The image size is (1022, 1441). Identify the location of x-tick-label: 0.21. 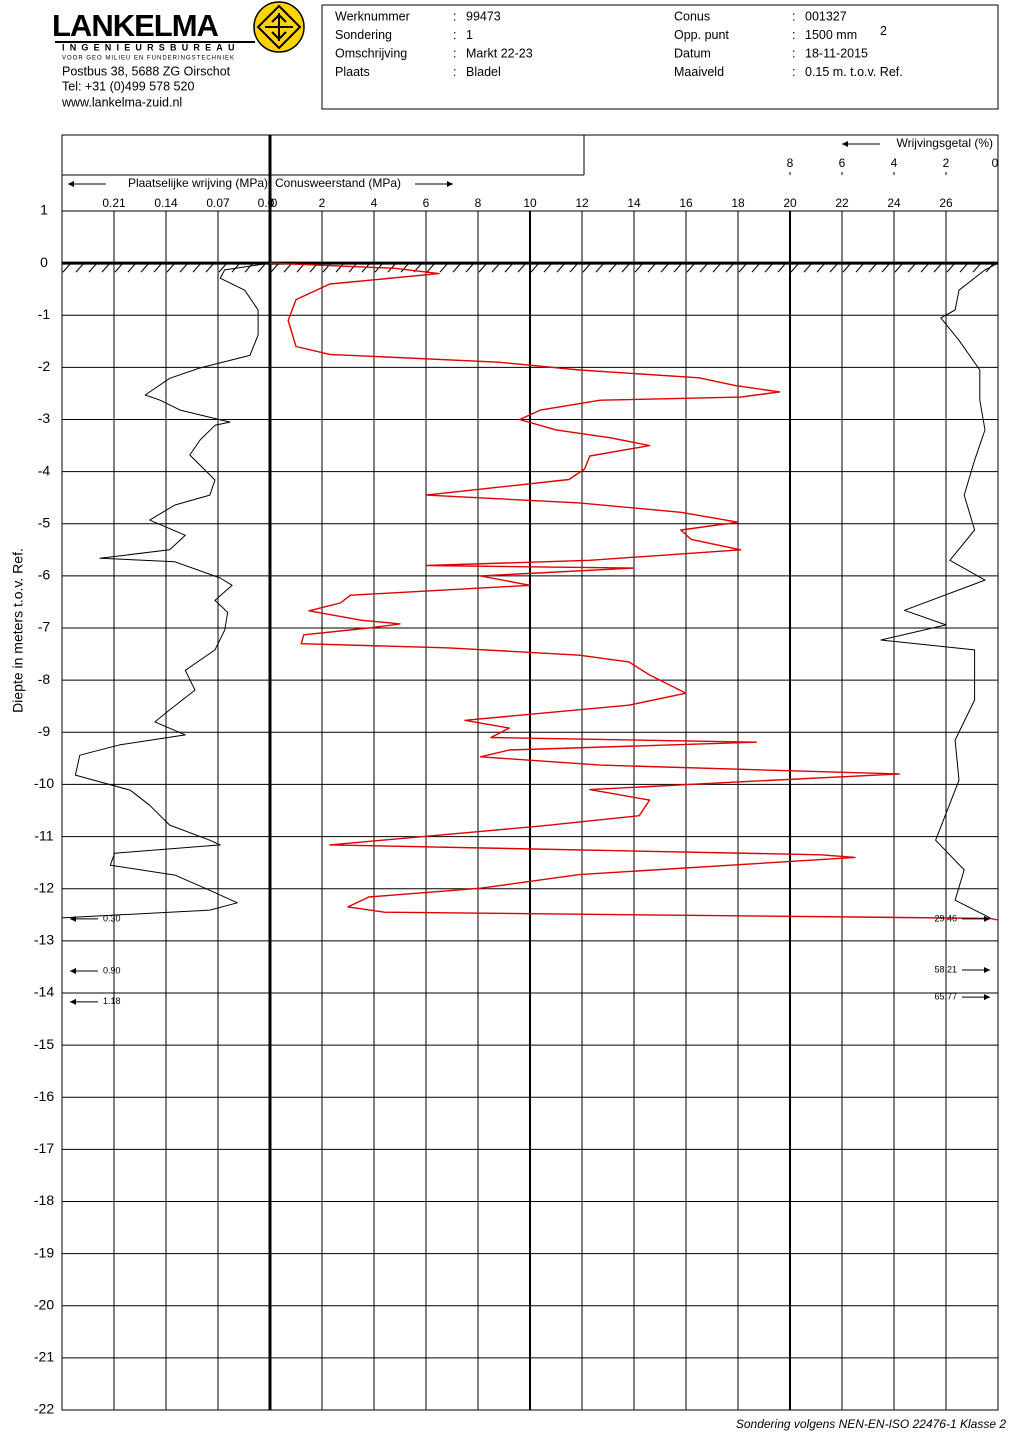
(114, 203).